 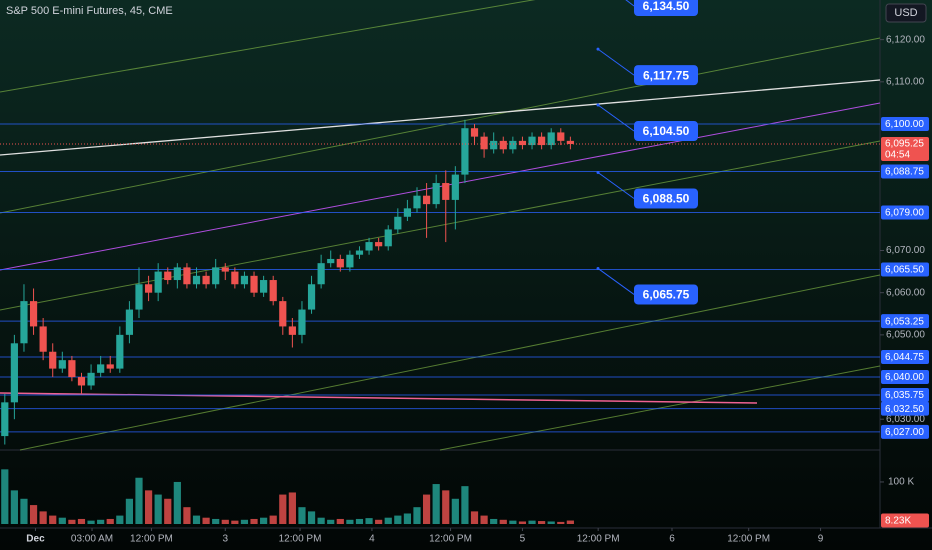 What do you see at coordinates (904, 172) in the screenshot?
I see `price-level-label: 6,088.75` at bounding box center [904, 172].